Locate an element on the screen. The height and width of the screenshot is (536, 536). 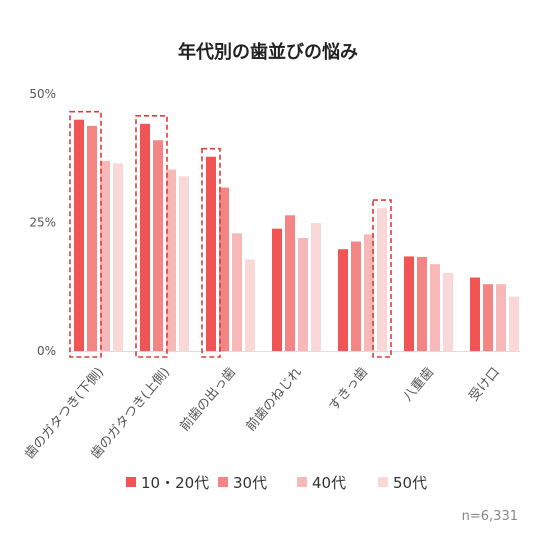
legend-label: 50代 is located at coordinates (410, 483).